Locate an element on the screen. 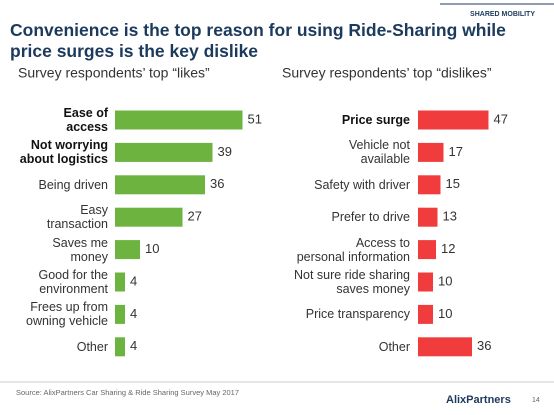 Image resolution: width=554 pixels, height=415 pixels. category-label: Safety with driver is located at coordinates (362, 184).